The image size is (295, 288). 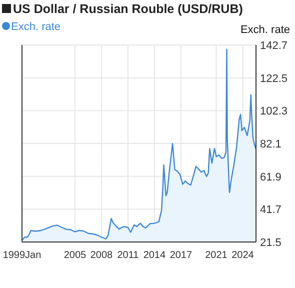 What do you see at coordinates (216, 255) in the screenshot?
I see `x-tick-label: 2021` at bounding box center [216, 255].